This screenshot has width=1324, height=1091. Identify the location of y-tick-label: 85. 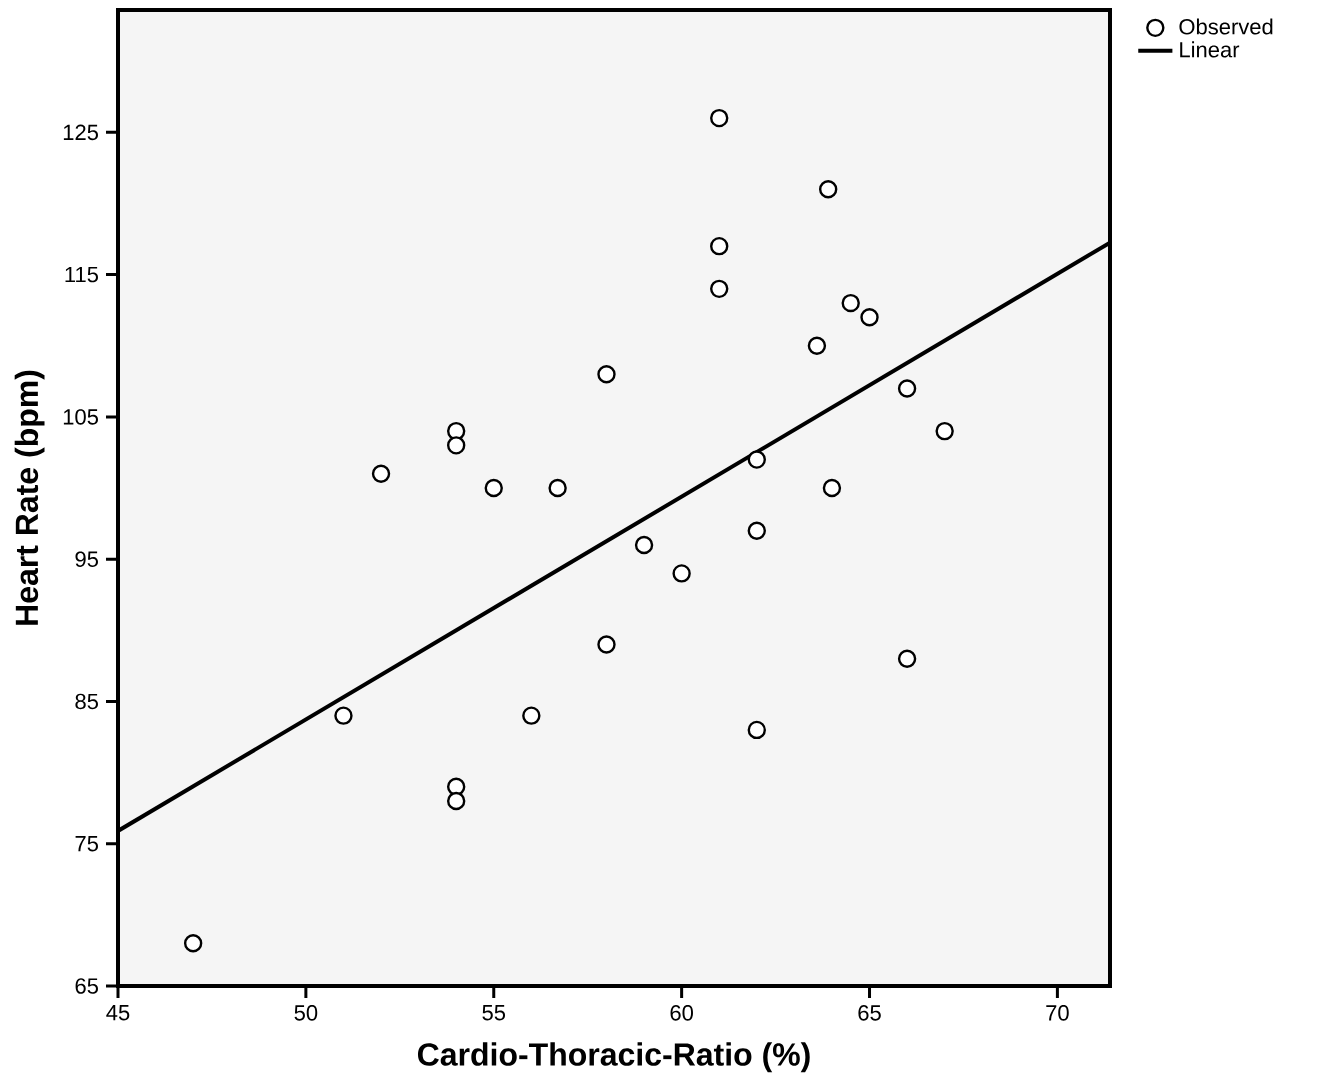
(86, 701).